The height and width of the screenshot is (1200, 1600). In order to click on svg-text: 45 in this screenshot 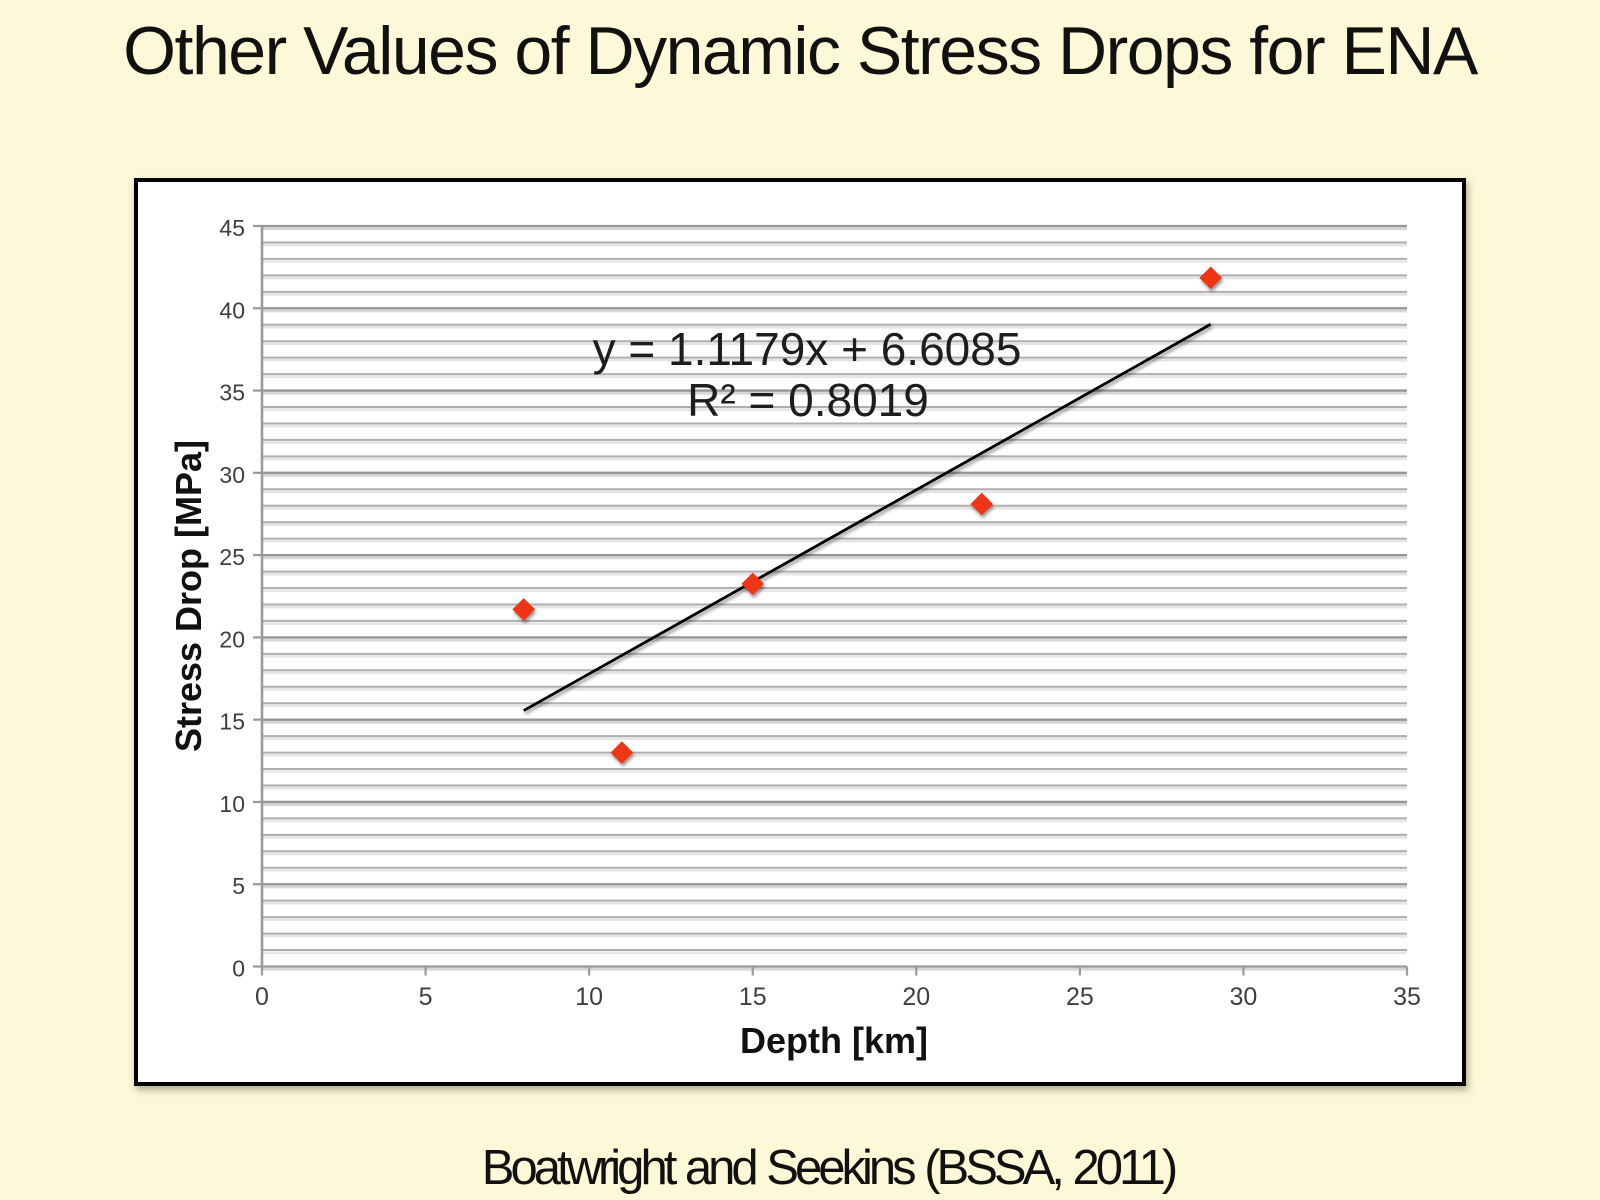, I will do `click(232, 228)`.